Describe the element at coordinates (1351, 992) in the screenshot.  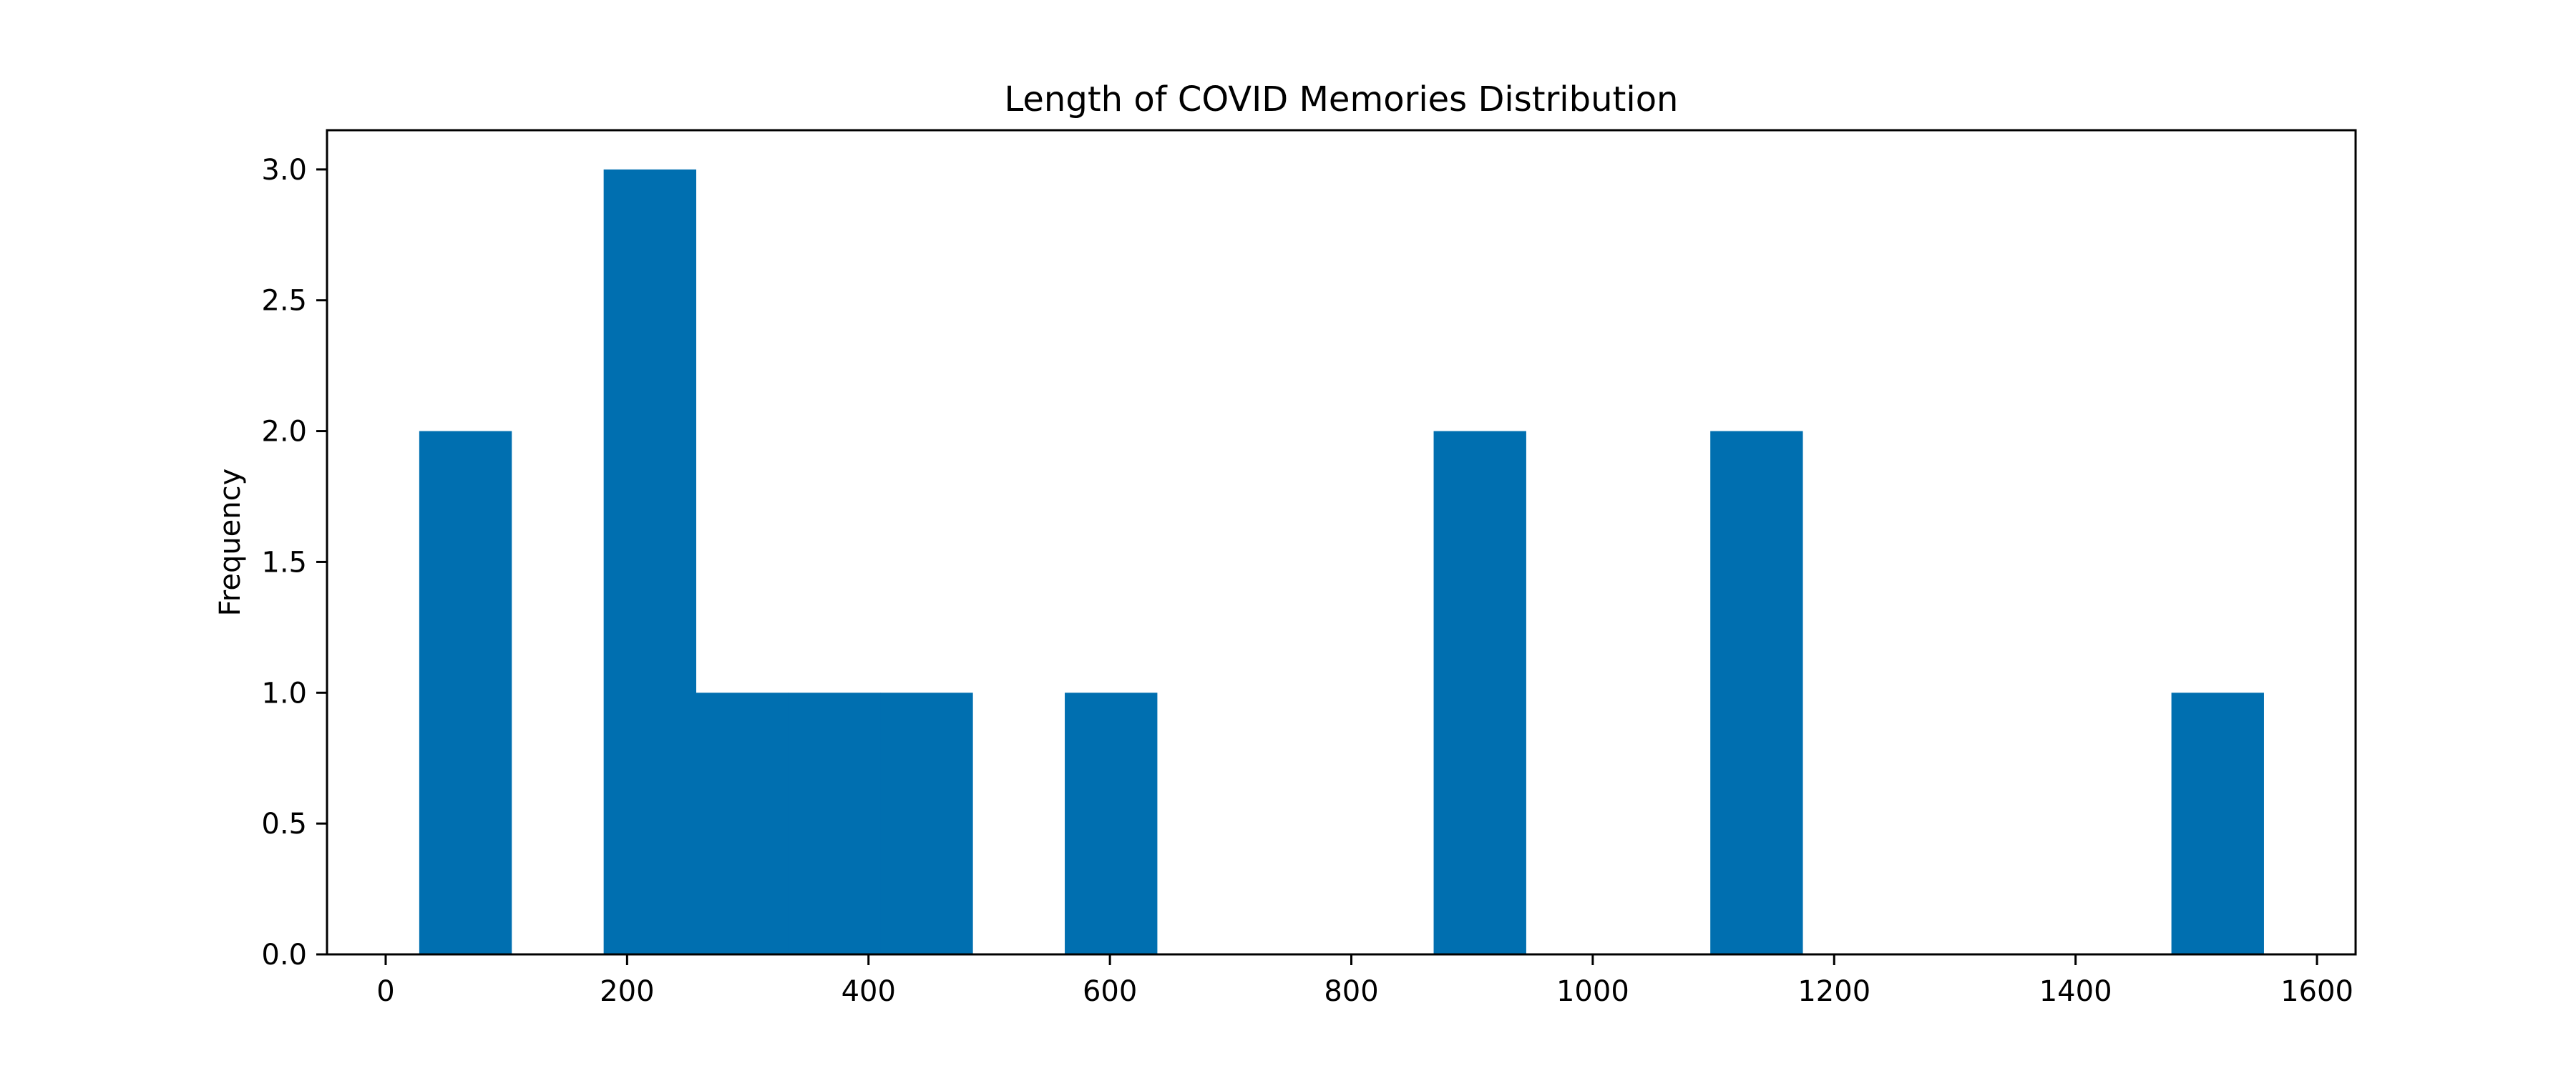
I see `x-tick-label: 800` at that location.